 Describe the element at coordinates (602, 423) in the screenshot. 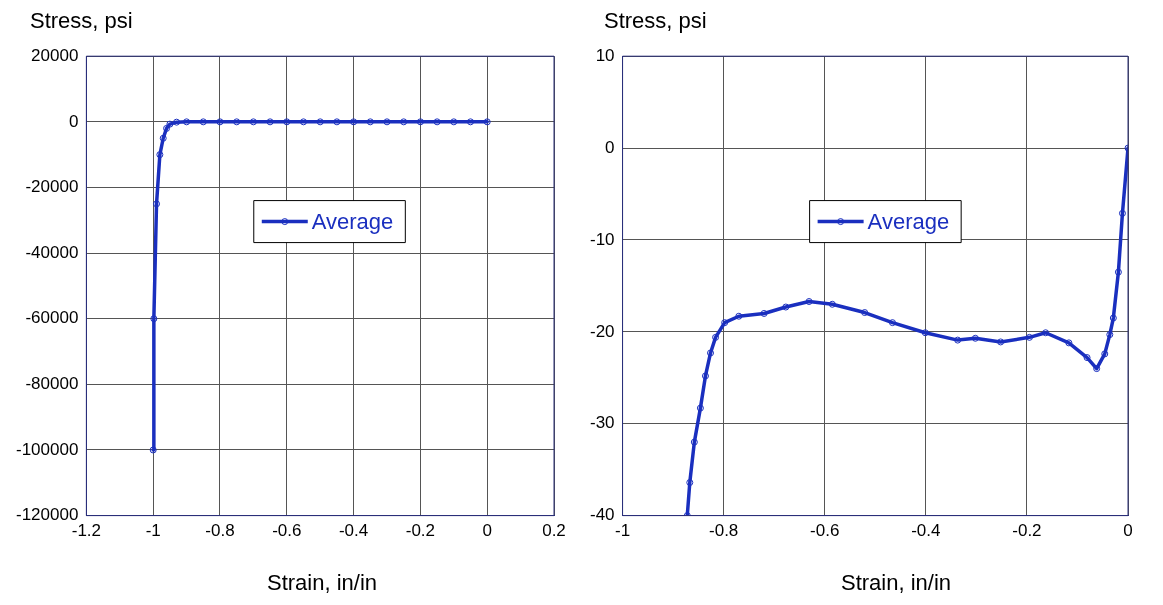

I see `y-tick-label: -30` at that location.